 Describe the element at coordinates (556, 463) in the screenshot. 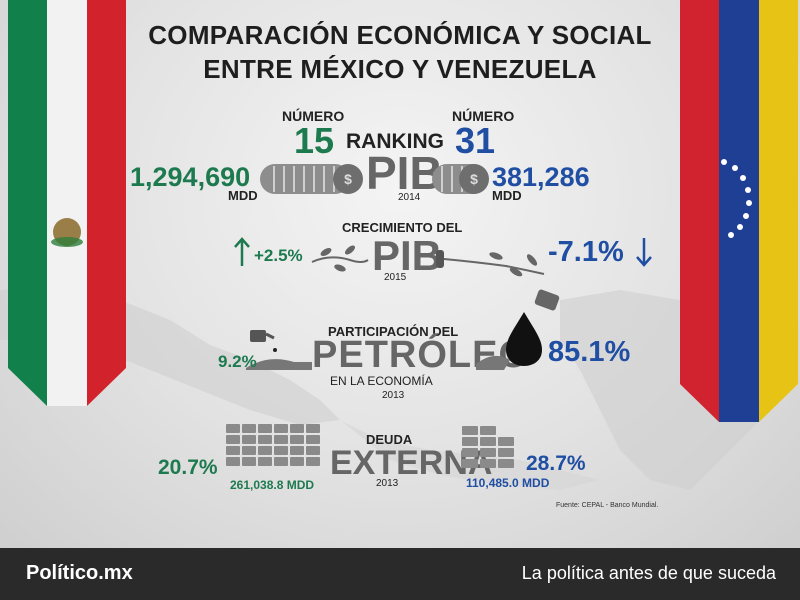

I see `deuda-venezuela-percent: 28.7%` at that location.